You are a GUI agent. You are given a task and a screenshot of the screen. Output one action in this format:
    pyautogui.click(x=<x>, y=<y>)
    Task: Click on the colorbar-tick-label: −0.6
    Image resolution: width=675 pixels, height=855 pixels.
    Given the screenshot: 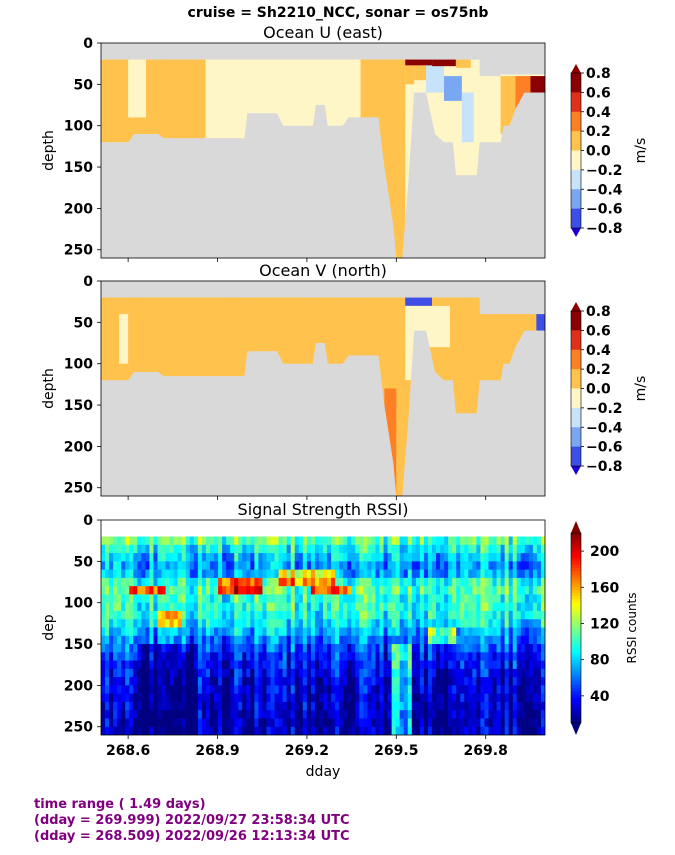 What is the action you would take?
    pyautogui.click(x=604, y=210)
    